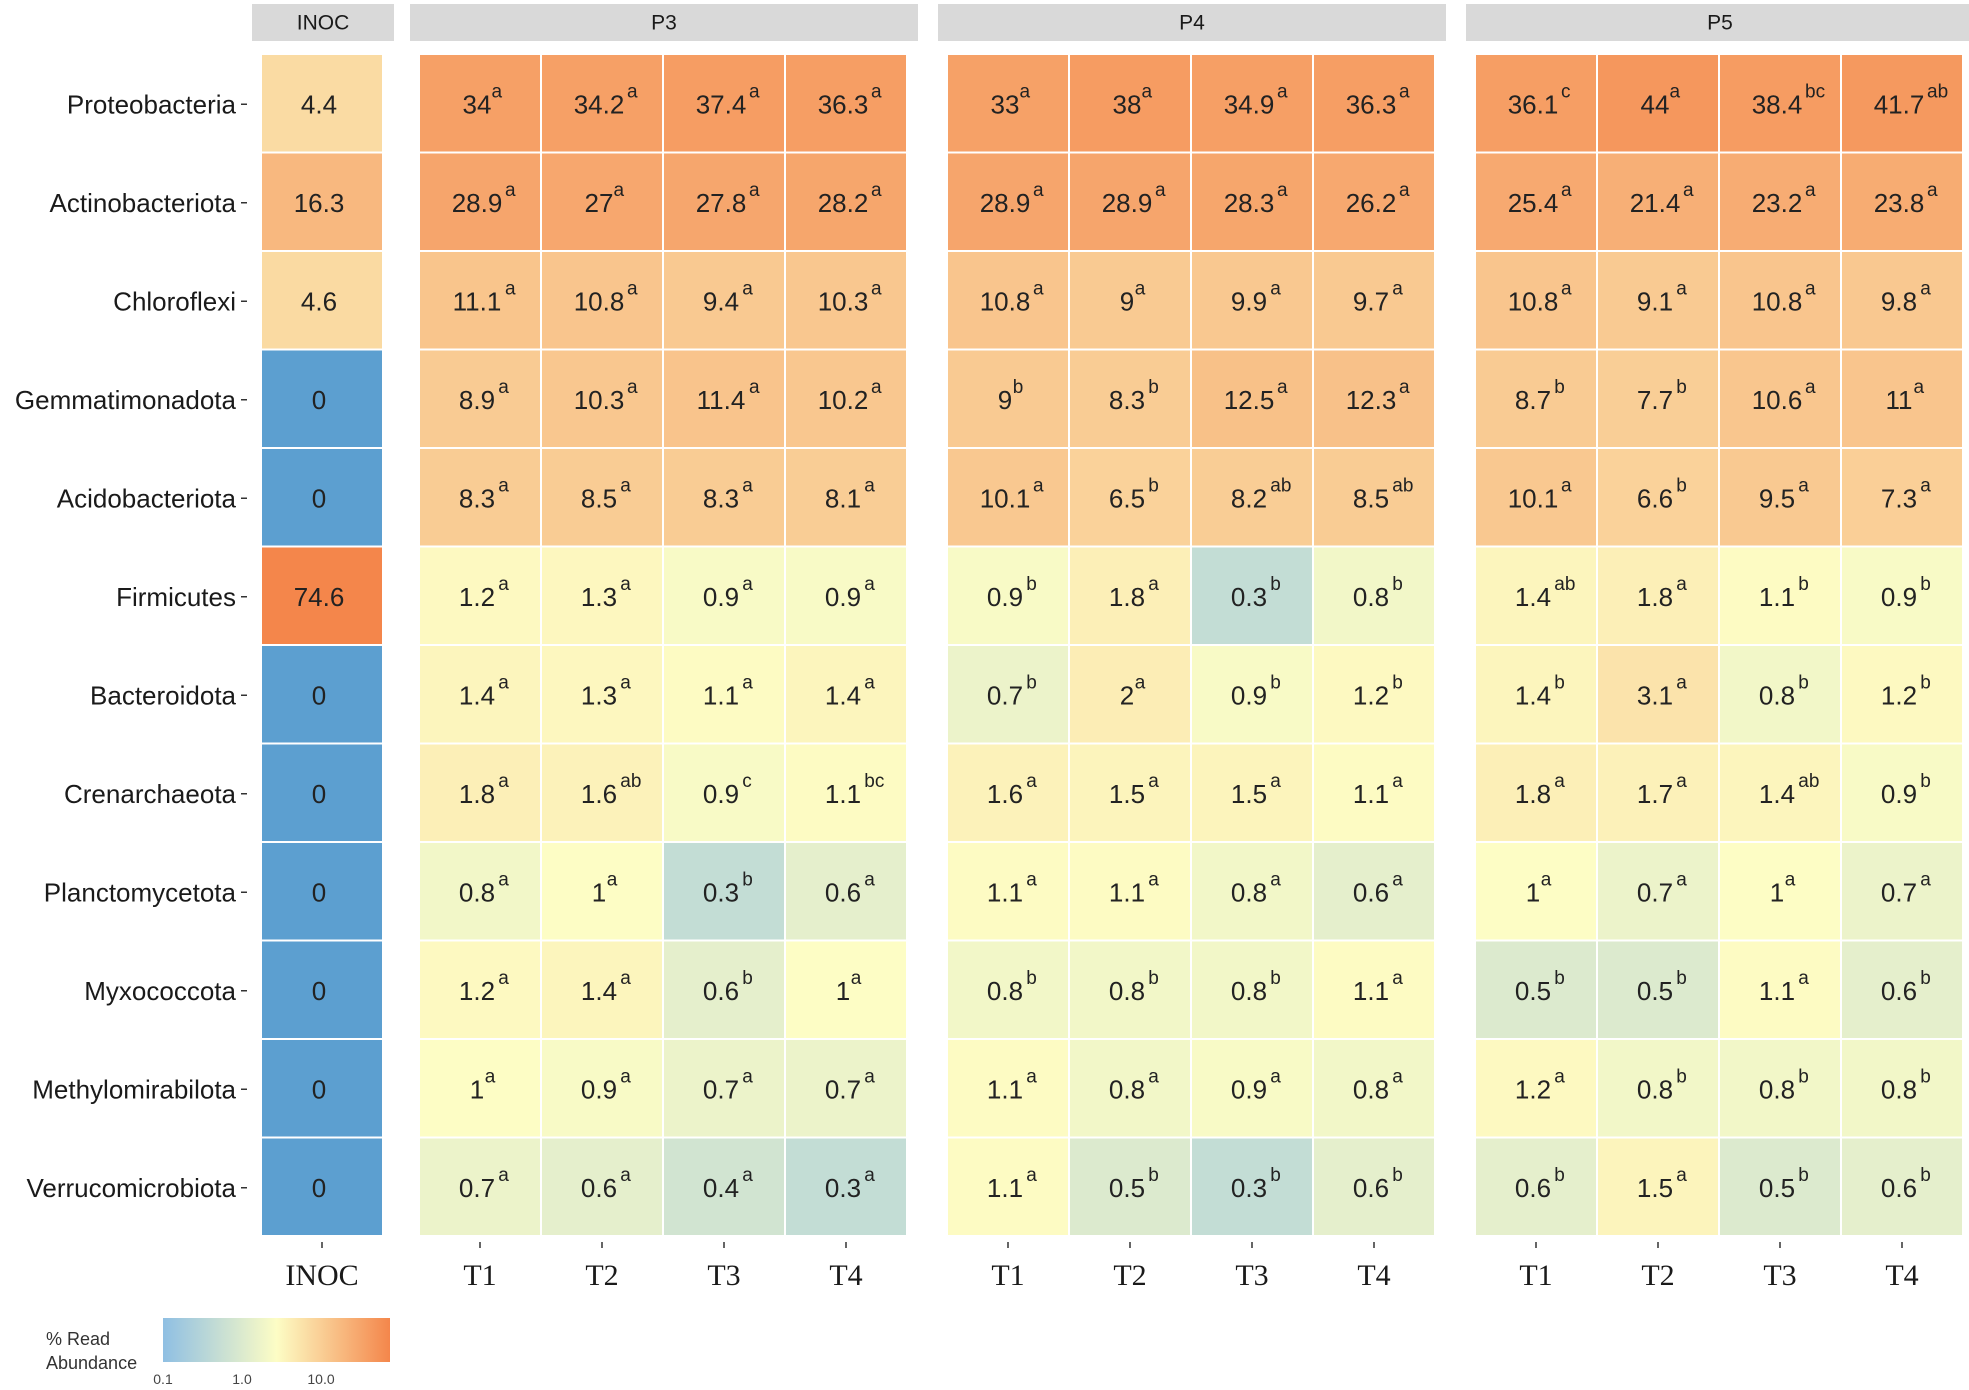  I want to click on cell-value: 1.1, so click(1127, 892).